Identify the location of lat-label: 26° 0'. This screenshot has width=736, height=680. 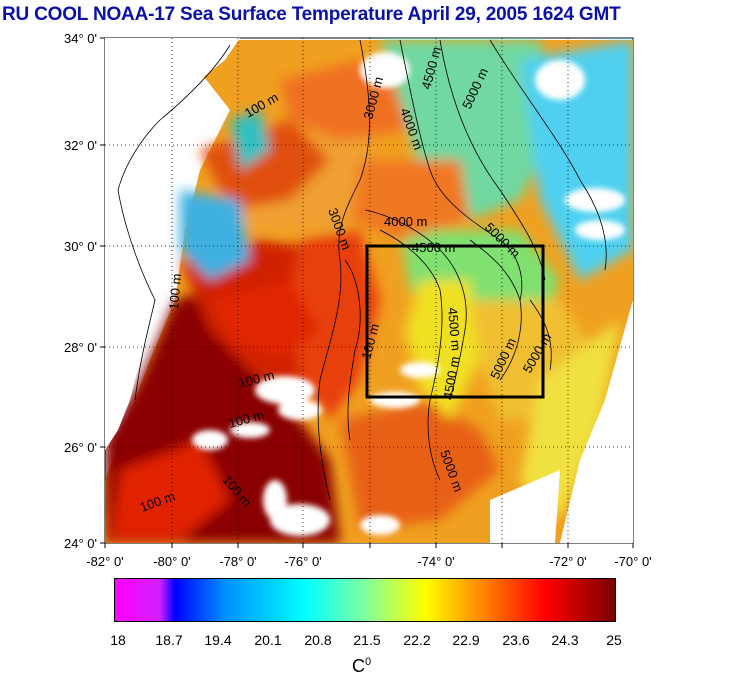
(80, 447).